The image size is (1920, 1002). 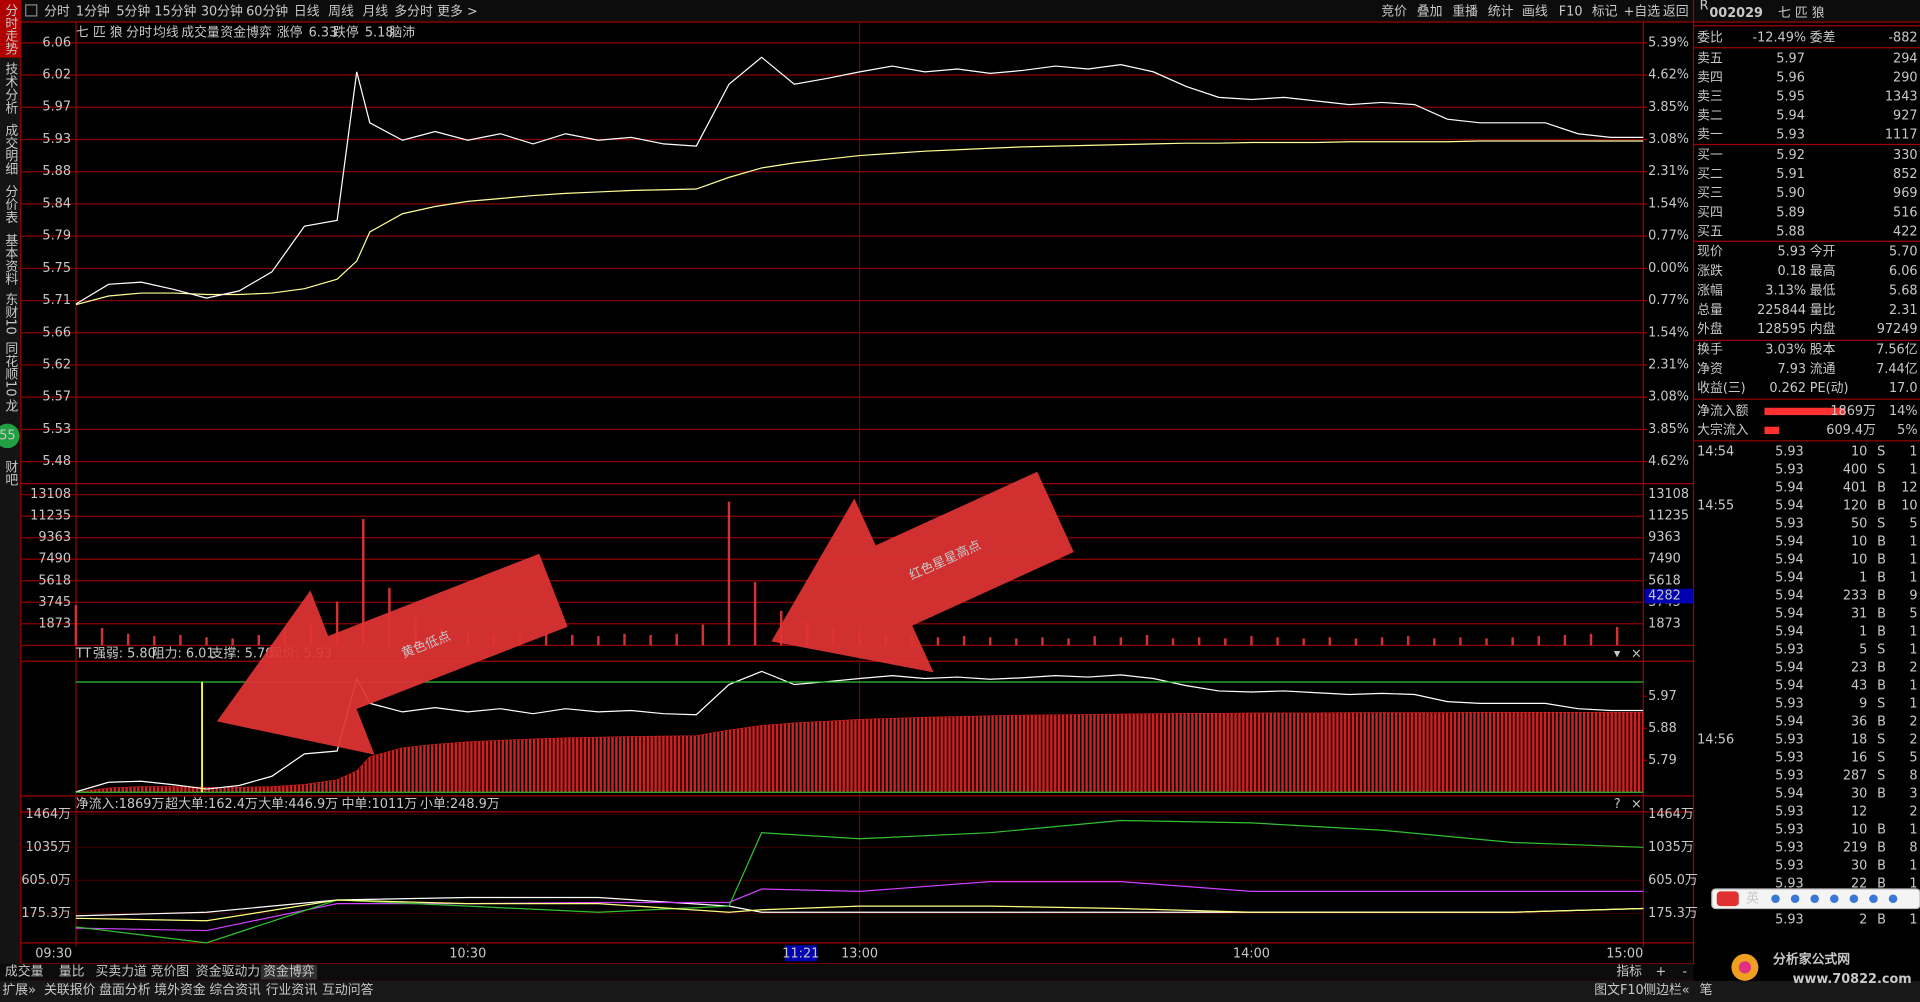 I want to click on sidebar-tab: 东财10, so click(x=9, y=314).